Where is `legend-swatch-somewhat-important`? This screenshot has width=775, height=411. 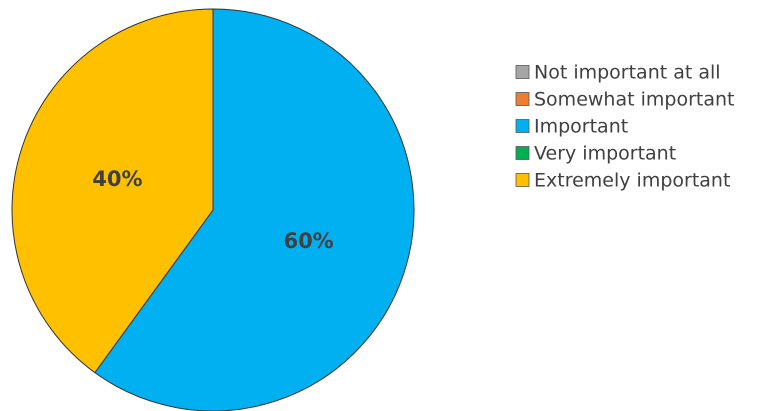 legend-swatch-somewhat-important is located at coordinates (522, 99).